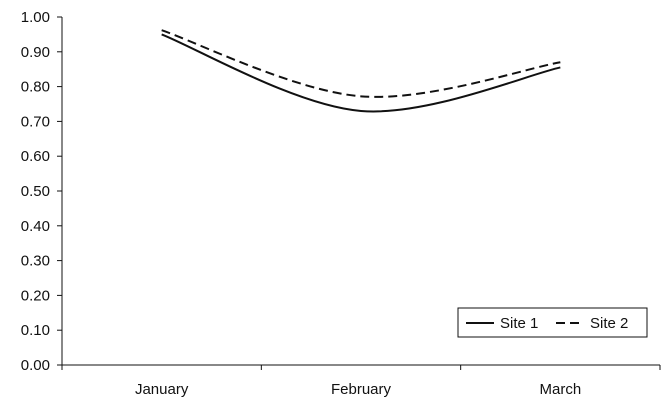 This screenshot has height=403, width=666. I want to click on legend-label-site-2: Site 2, so click(609, 323).